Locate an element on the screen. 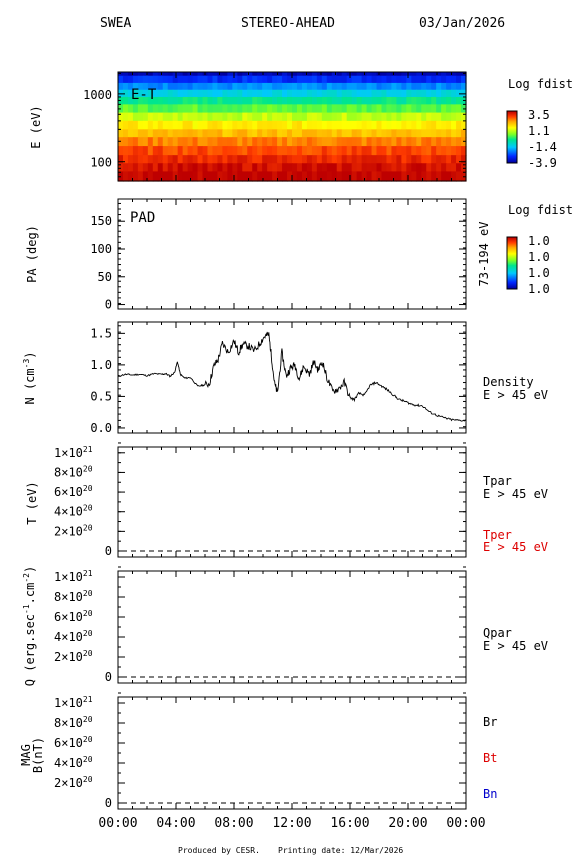 The image size is (584, 864). et-colorbar-tick: 1.1 is located at coordinates (539, 131).